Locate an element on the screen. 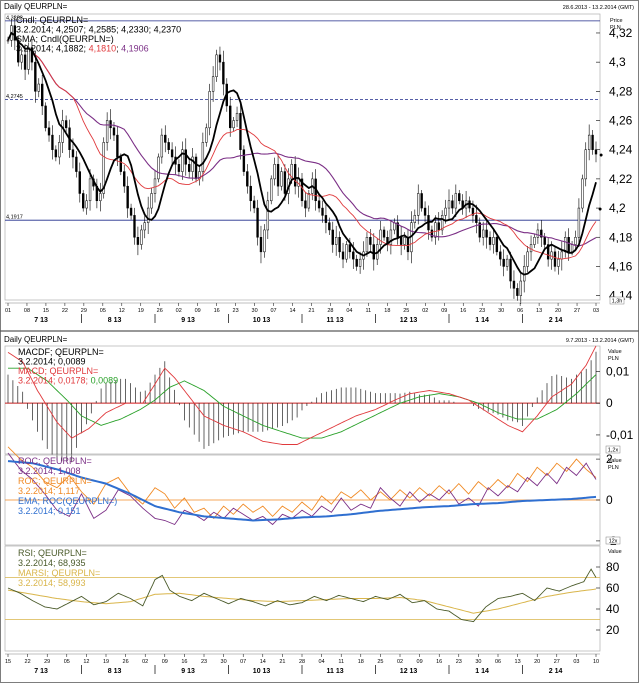 Image resolution: width=639 pixels, height=683 pixels. roc-legend-line-2: 3.2.2014; 1,008 is located at coordinates (49, 471).